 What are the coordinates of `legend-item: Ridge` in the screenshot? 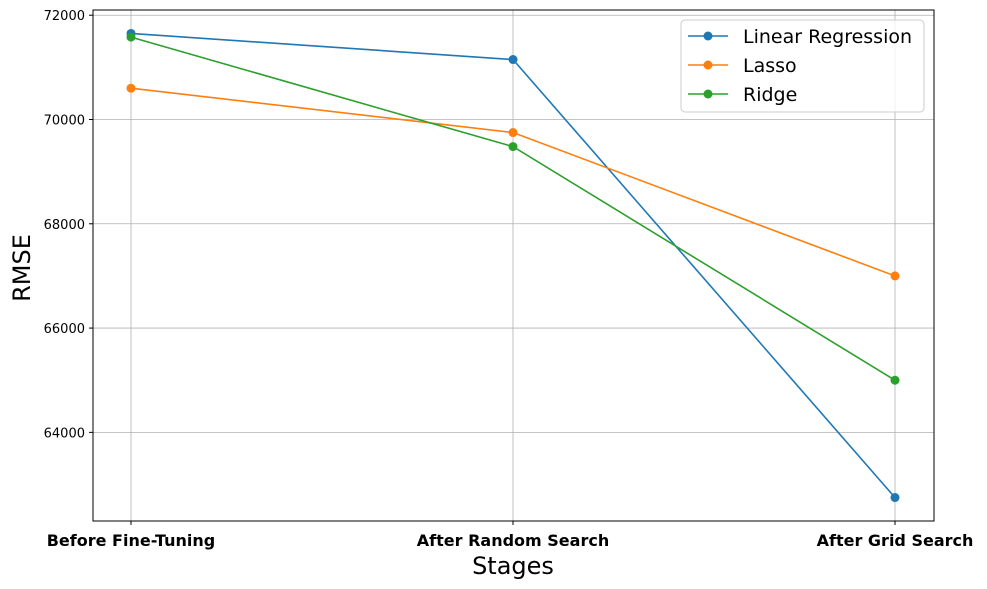 It's located at (742, 95).